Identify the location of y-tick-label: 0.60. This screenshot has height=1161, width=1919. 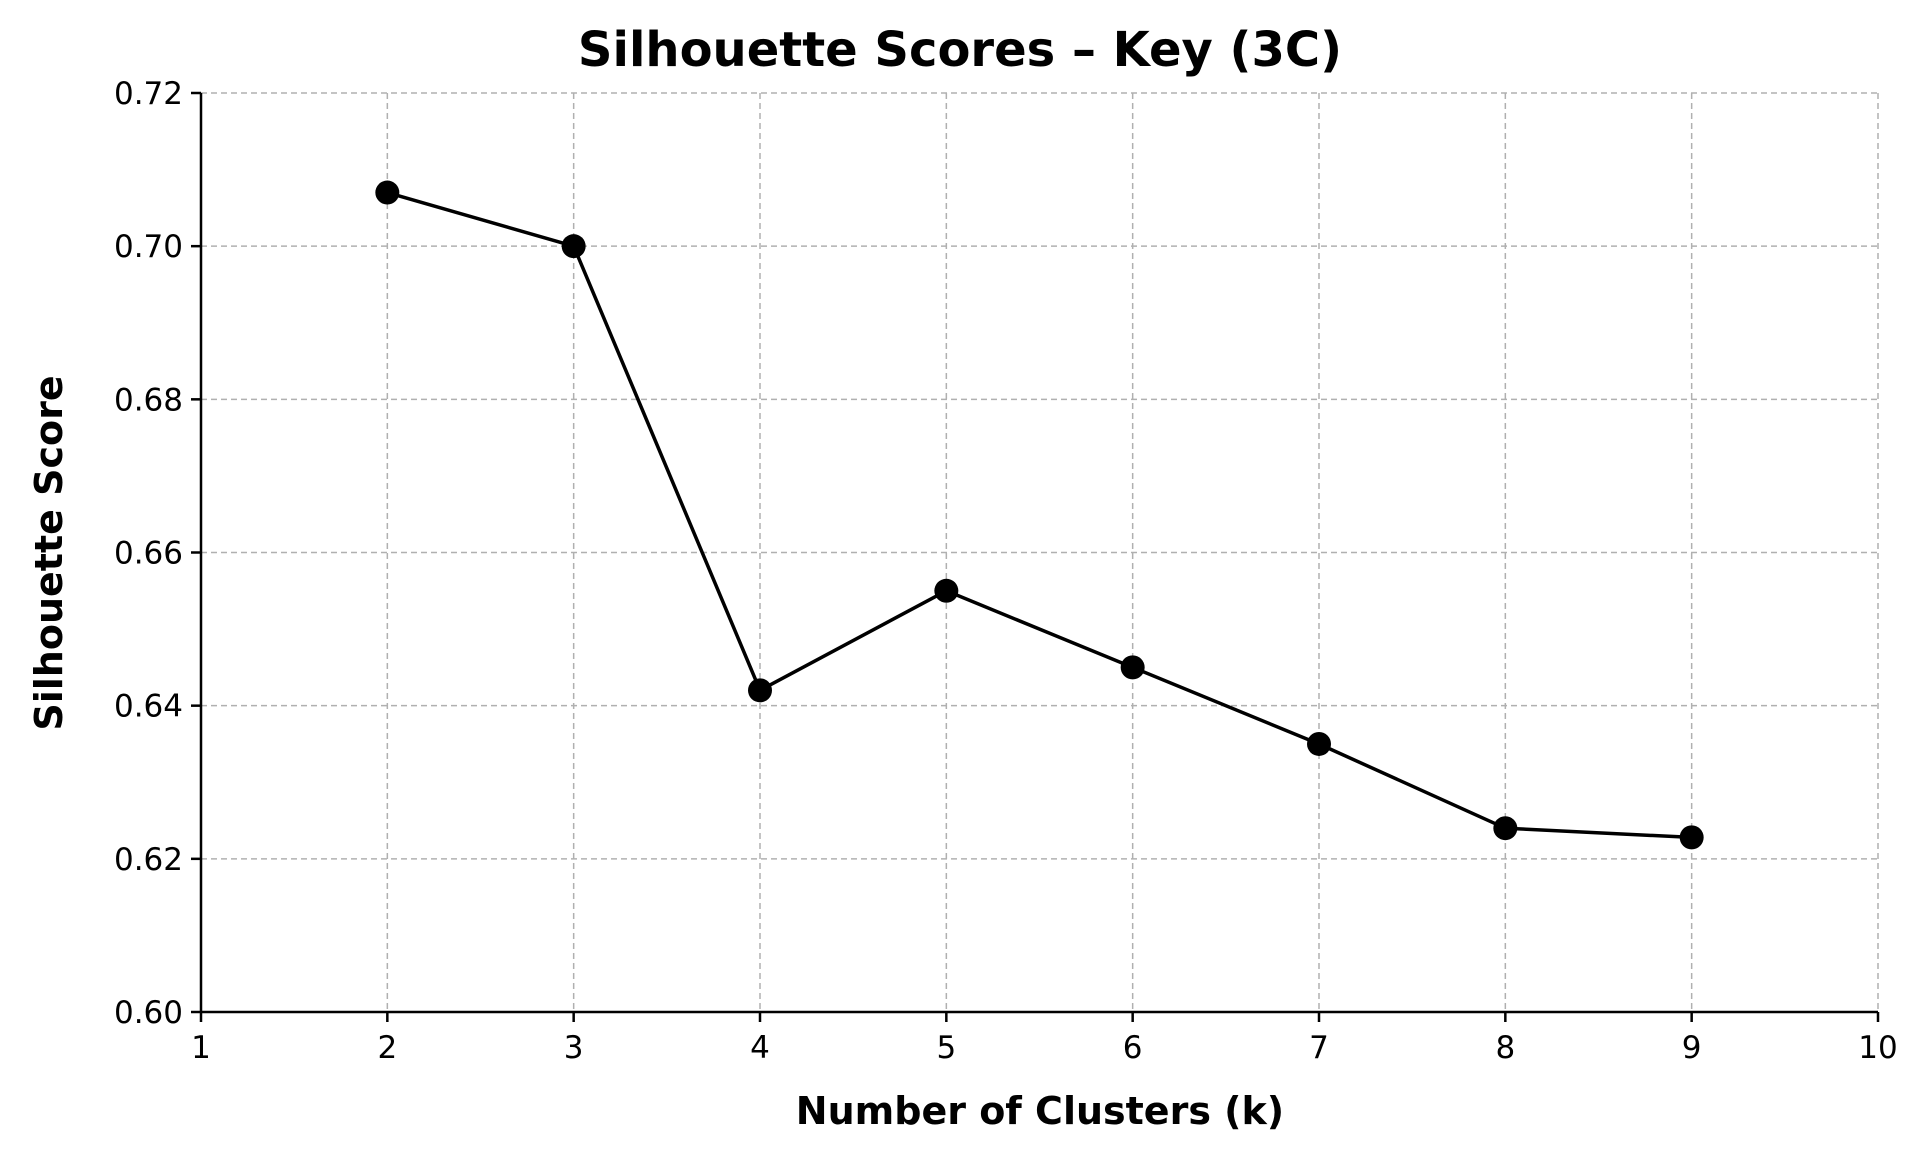
(148, 1013).